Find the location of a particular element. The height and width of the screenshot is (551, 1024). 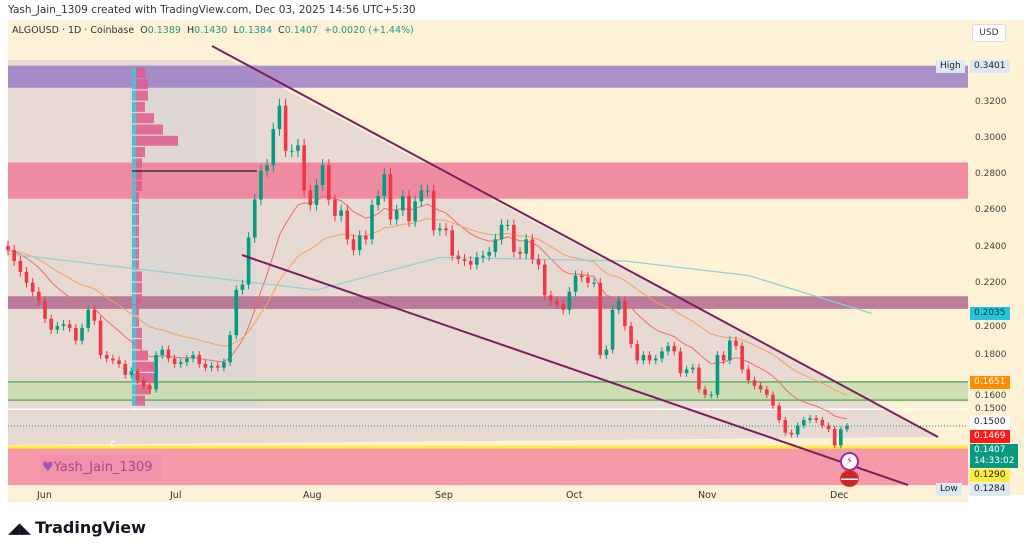

tv-logo-icon: ◢◣ is located at coordinates (20, 527).